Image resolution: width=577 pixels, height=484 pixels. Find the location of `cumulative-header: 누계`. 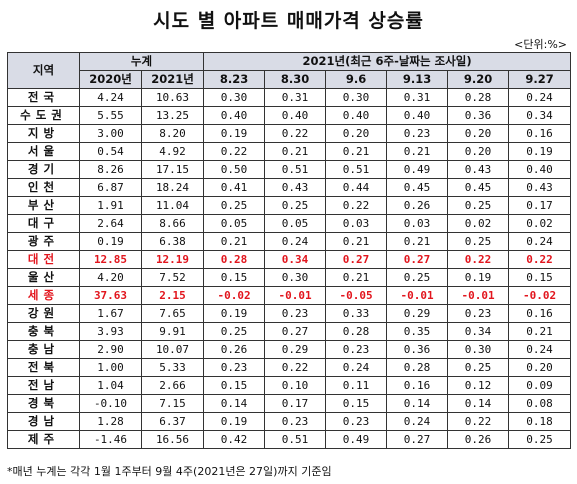

cumulative-header: 누계 is located at coordinates (141, 61).